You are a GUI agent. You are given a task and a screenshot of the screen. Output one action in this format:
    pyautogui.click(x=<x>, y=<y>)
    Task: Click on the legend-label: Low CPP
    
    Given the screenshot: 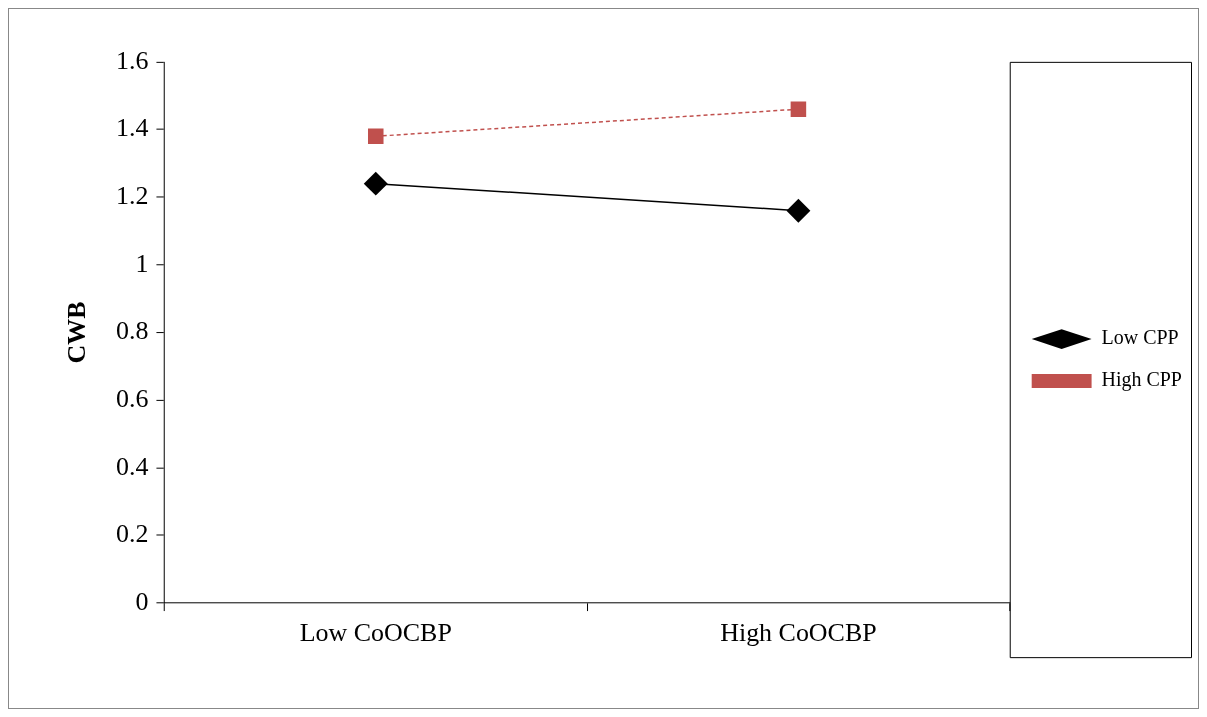 What is the action you would take?
    pyautogui.click(x=1140, y=337)
    